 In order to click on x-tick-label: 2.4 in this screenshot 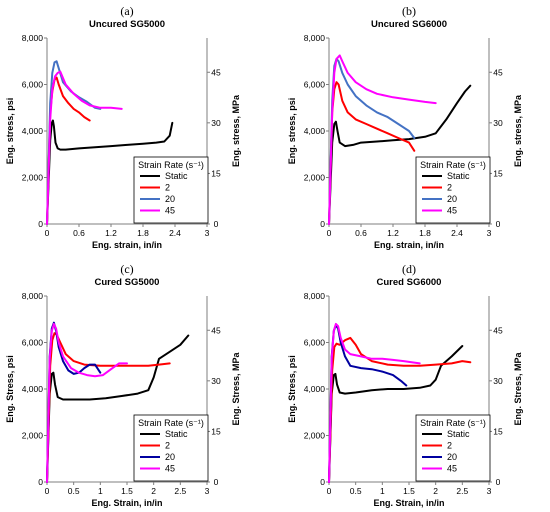, I will do `click(175, 233)`.